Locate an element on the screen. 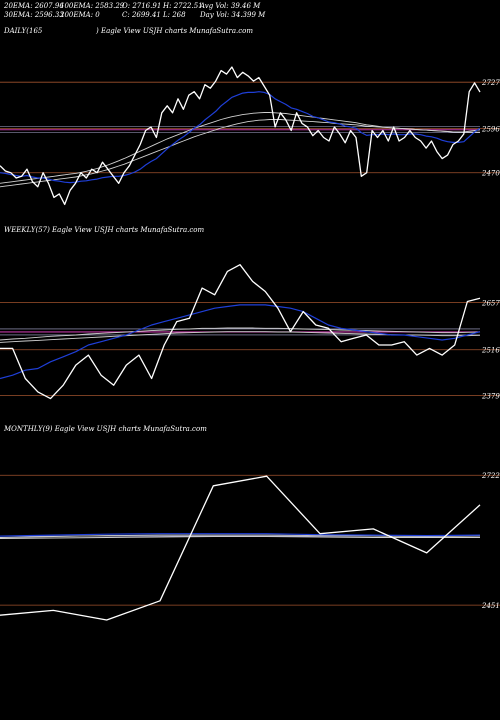 The width and height of the screenshot is (500, 720). daily-level-label: 2596 is located at coordinates (490, 129).